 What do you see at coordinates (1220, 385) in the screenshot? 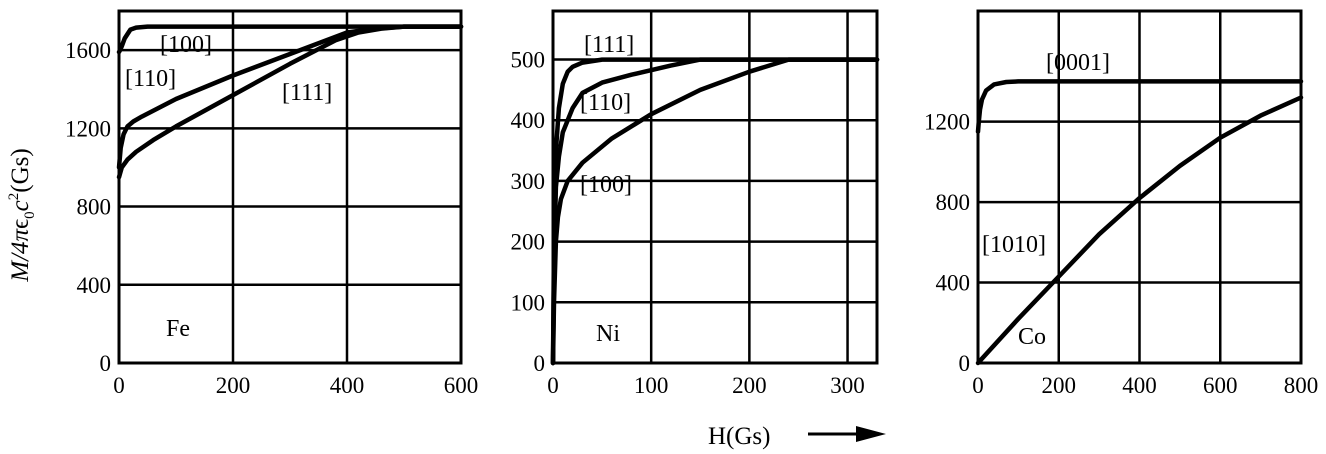
I see `co-xtick-600: 600` at bounding box center [1220, 385].